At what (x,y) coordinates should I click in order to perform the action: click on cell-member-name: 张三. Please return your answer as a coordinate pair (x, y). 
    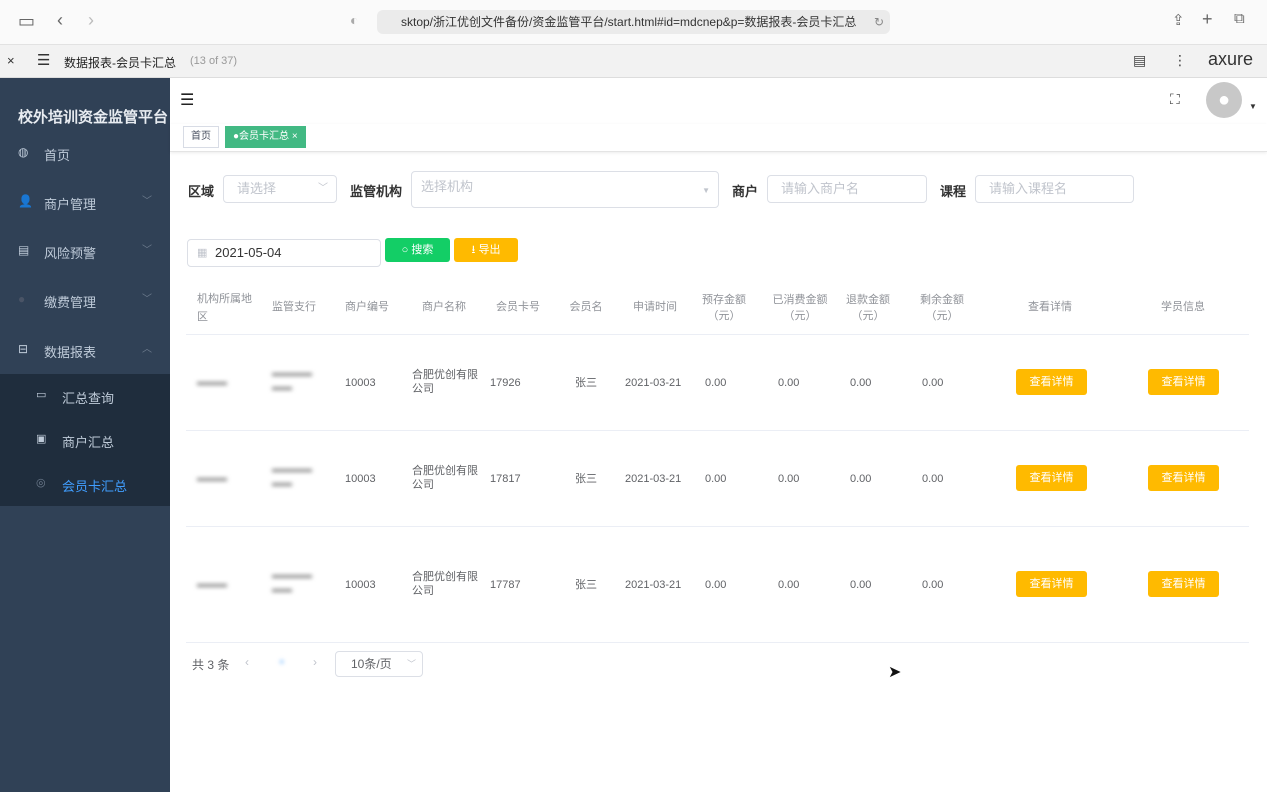
    Looking at the image, I should click on (586, 585).